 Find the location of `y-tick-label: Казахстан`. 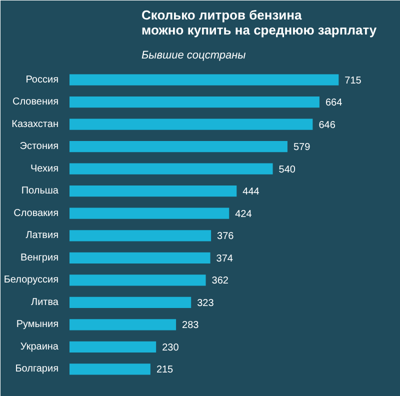

y-tick-label: Казахстан is located at coordinates (35, 124).